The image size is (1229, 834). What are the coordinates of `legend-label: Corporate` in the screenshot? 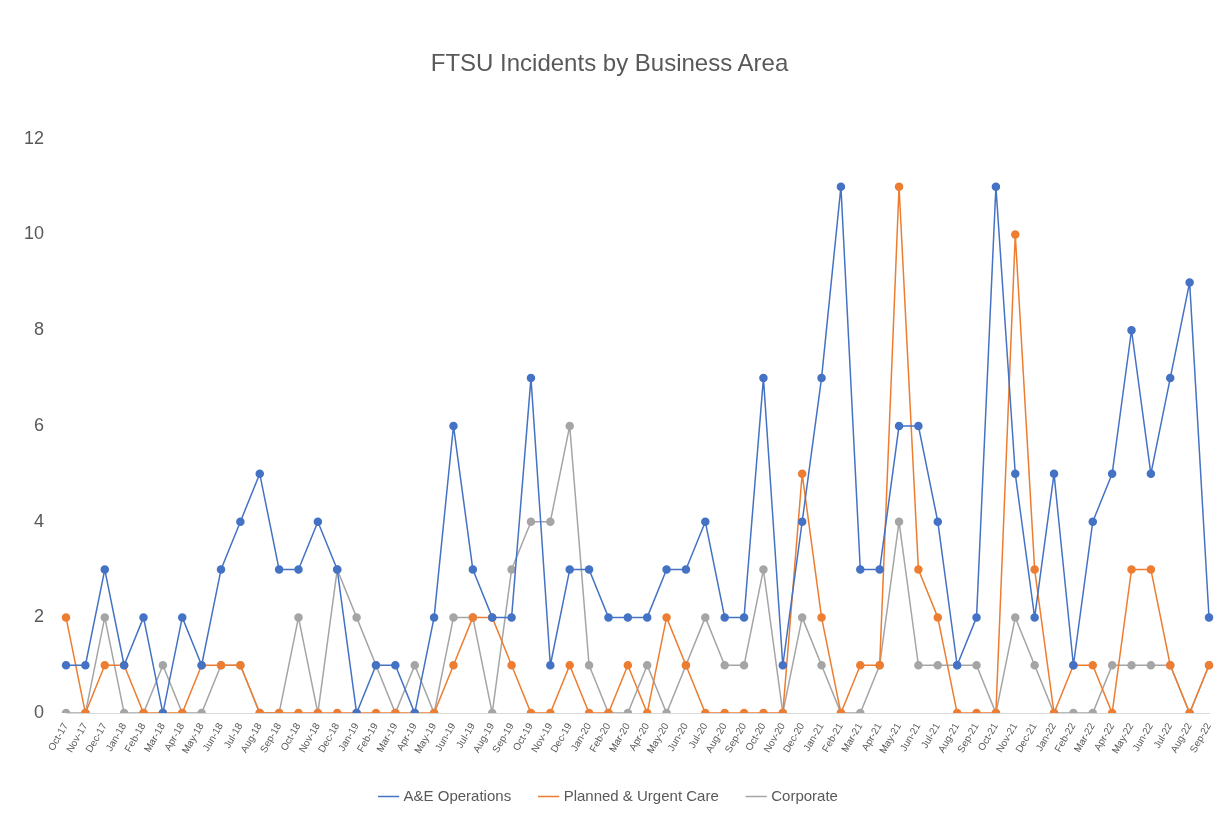 It's located at (804, 795).